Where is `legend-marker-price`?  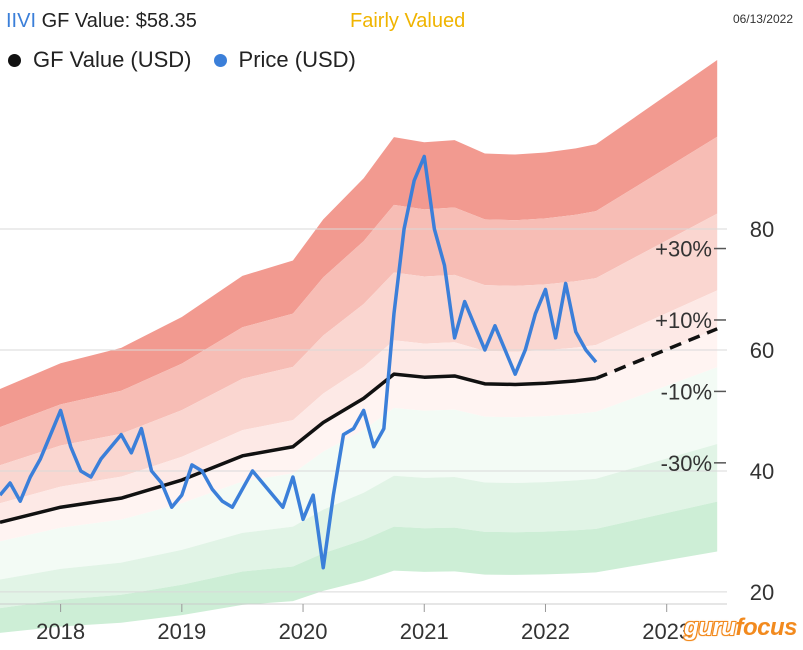
legend-marker-price is located at coordinates (220, 60).